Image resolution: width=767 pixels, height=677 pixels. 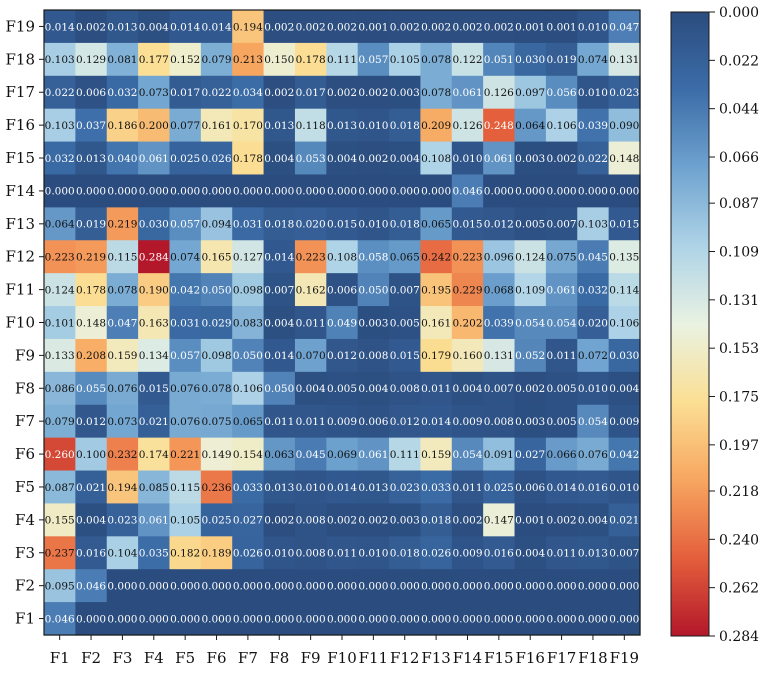 What do you see at coordinates (467, 60) in the screenshot?
I see `cell-value-label: 0.122` at bounding box center [467, 60].